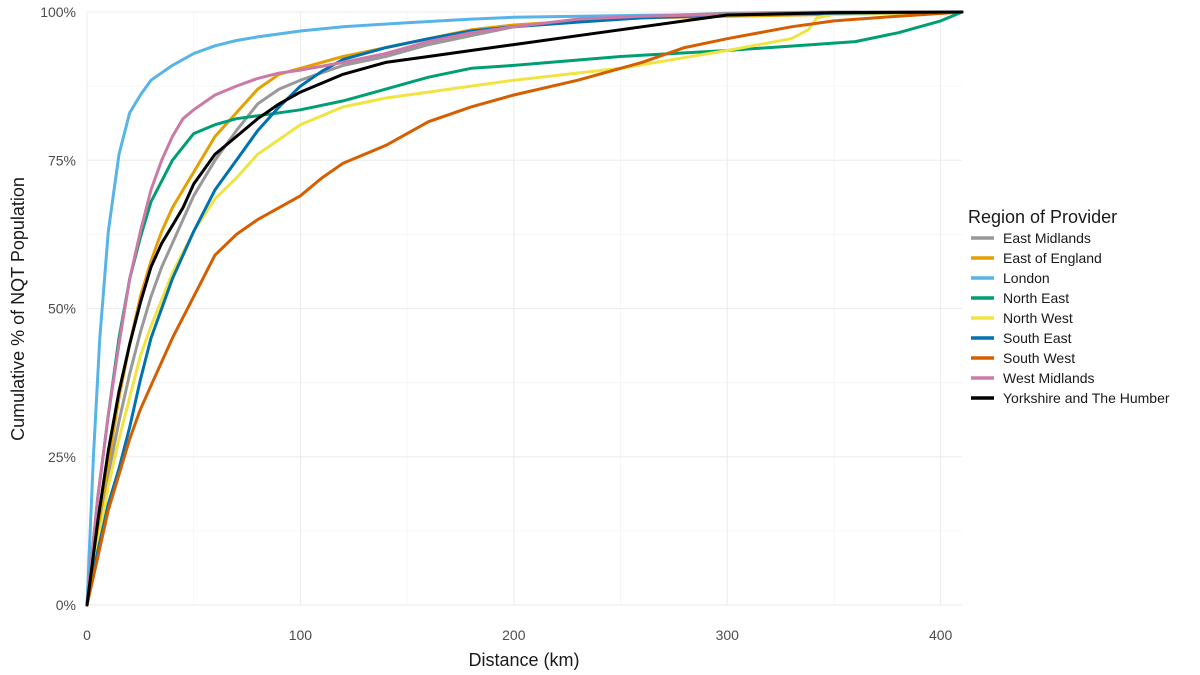  Describe the element at coordinates (523, 660) in the screenshot. I see `x-axis-title: Distance (km)` at that location.